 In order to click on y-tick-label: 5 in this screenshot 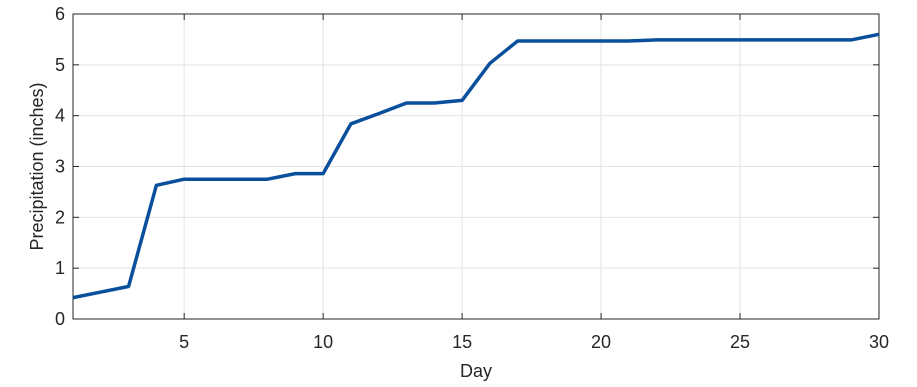, I will do `click(60, 65)`.